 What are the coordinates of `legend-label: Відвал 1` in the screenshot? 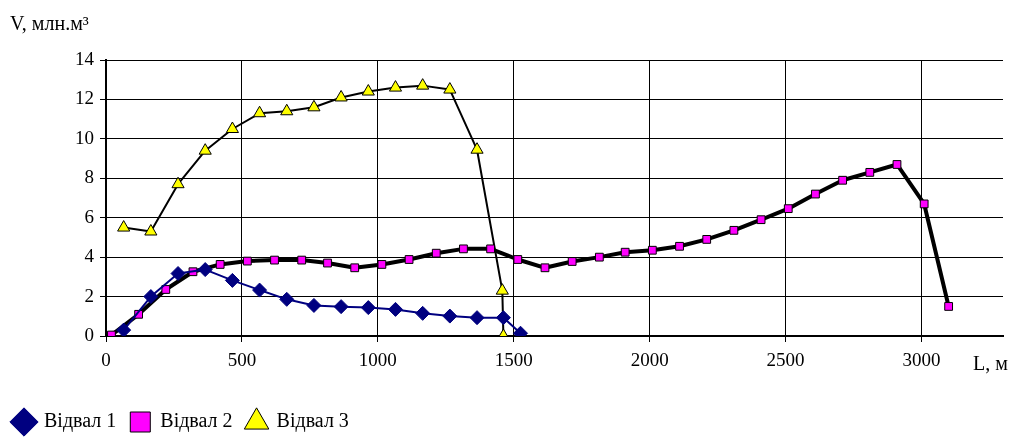 It's located at (80, 421).